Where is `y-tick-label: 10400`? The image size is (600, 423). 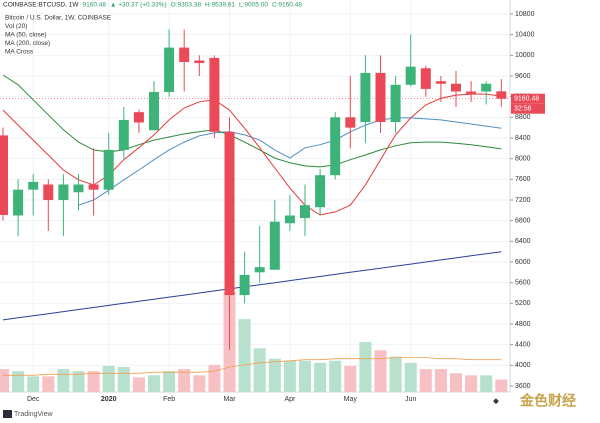
y-tick-label: 10400 is located at coordinates (525, 35).